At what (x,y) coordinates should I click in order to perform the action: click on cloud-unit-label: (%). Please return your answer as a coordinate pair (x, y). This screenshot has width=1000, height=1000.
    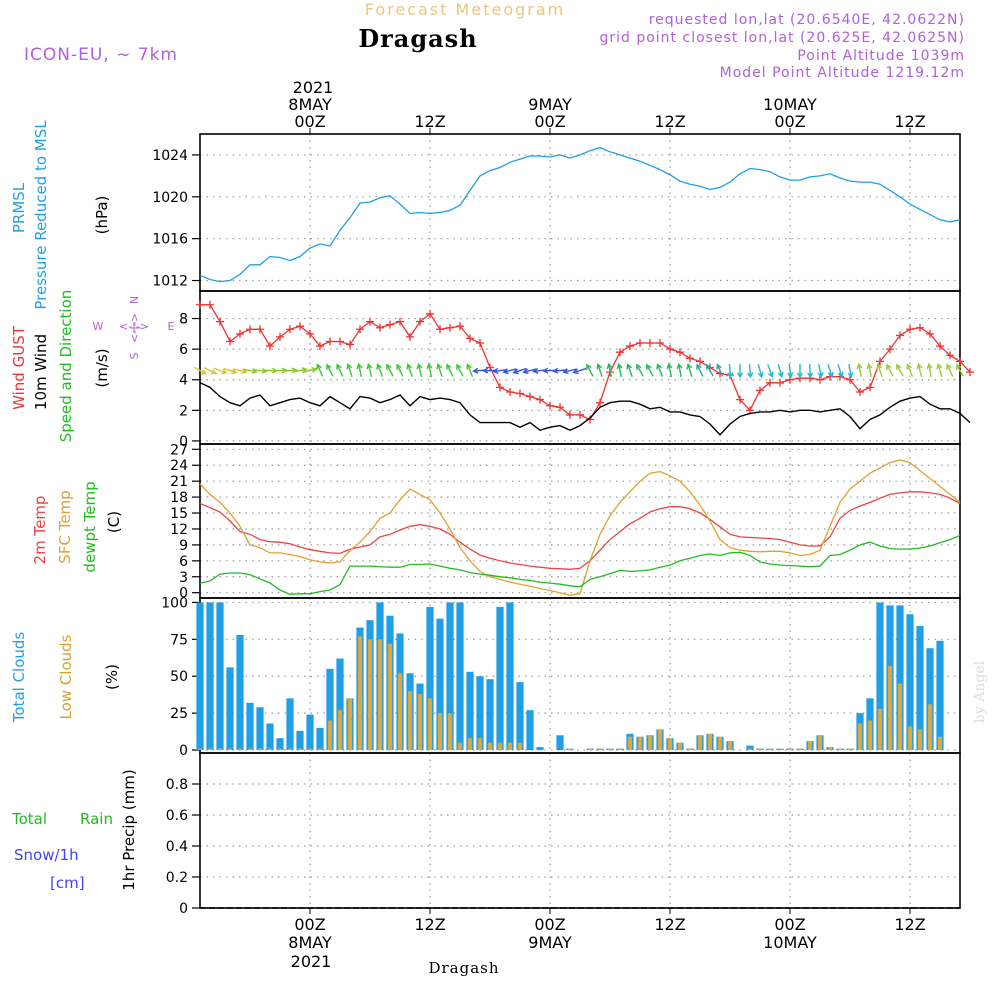
    Looking at the image, I should click on (112, 677).